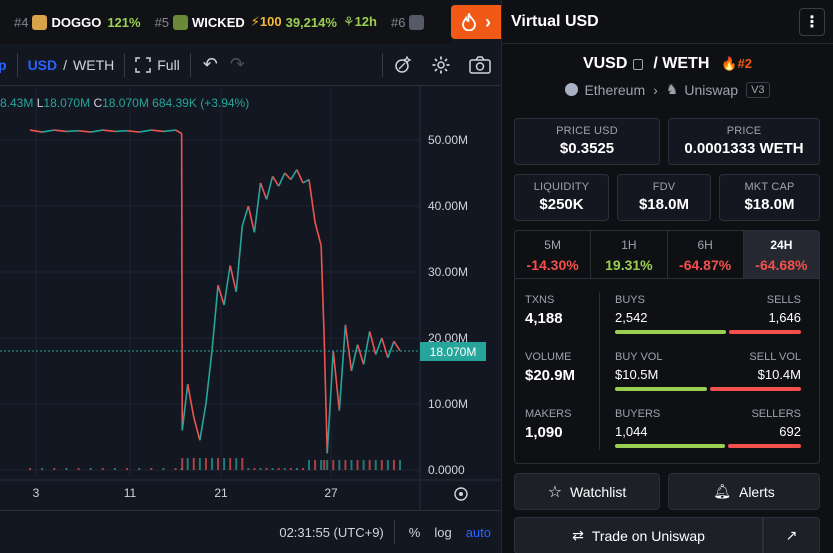 The width and height of the screenshot is (833, 553). What do you see at coordinates (587, 491) in the screenshot?
I see `watchlist-button: ☆ Watchlist` at bounding box center [587, 491].